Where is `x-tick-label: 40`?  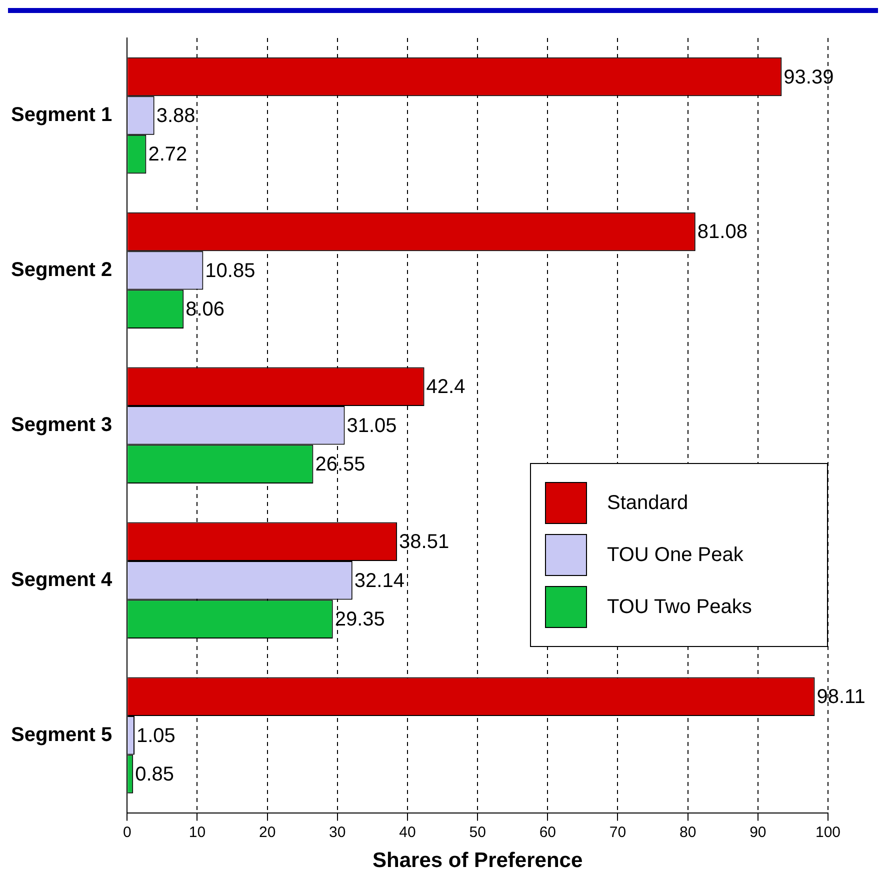 x-tick-label: 40 is located at coordinates (407, 832).